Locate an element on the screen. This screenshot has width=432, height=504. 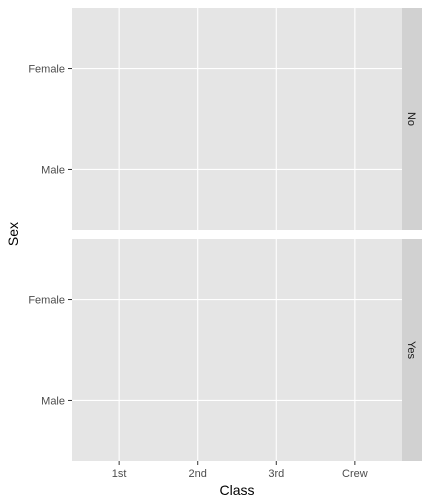
facet-strip-label: Yes is located at coordinates (411, 350).